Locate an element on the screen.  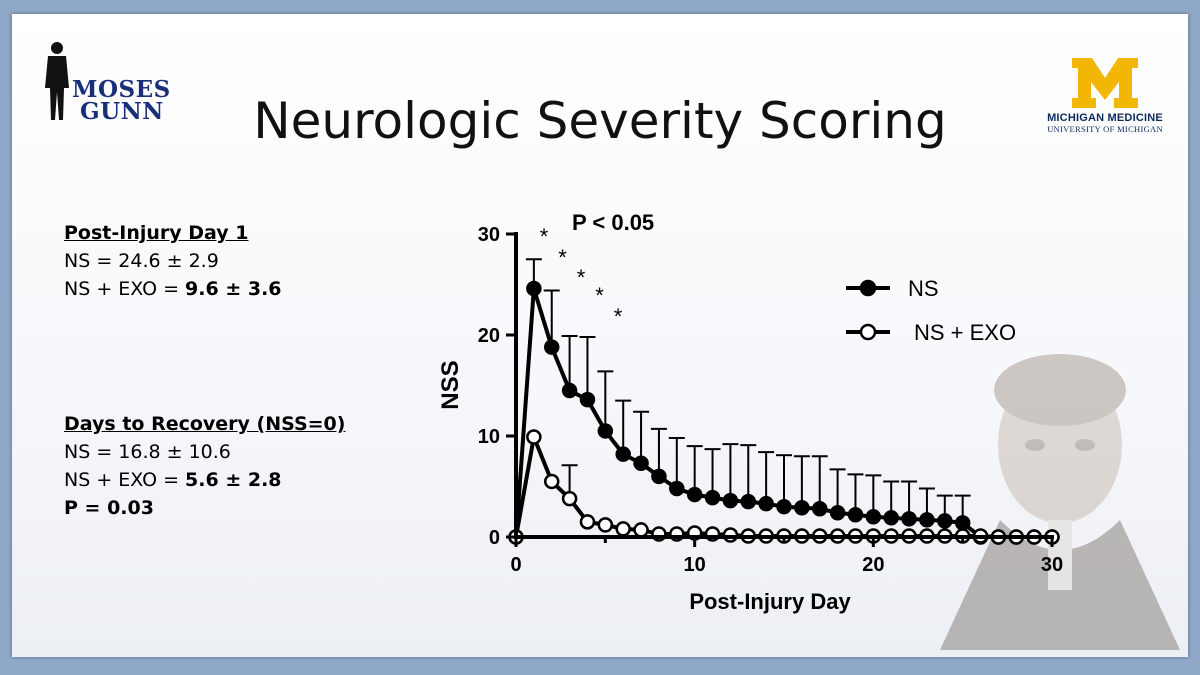
legend-label: NS is located at coordinates (923, 288).